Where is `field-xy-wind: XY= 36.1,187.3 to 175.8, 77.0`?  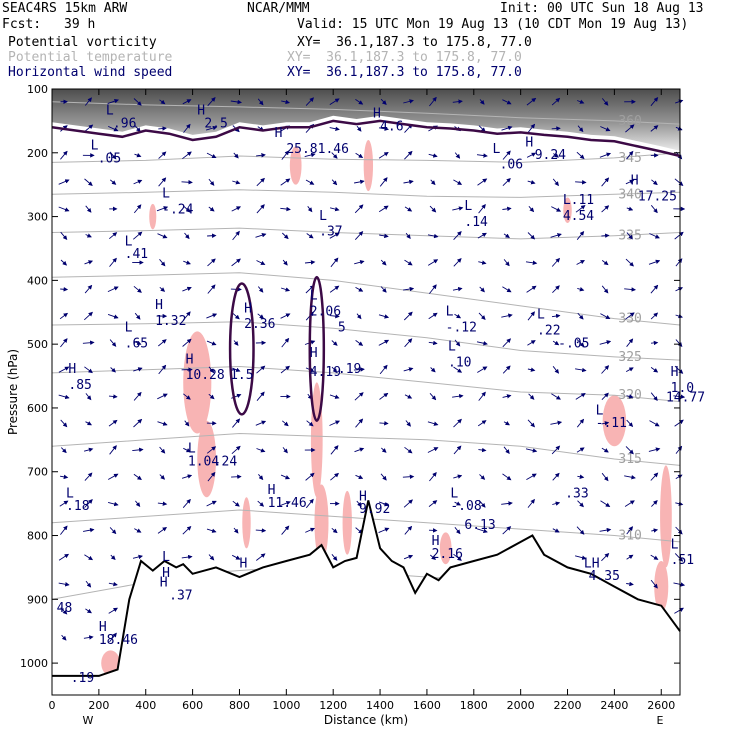
field-xy-wind: XY= 36.1,187.3 to 175.8, 77.0 is located at coordinates (404, 72).